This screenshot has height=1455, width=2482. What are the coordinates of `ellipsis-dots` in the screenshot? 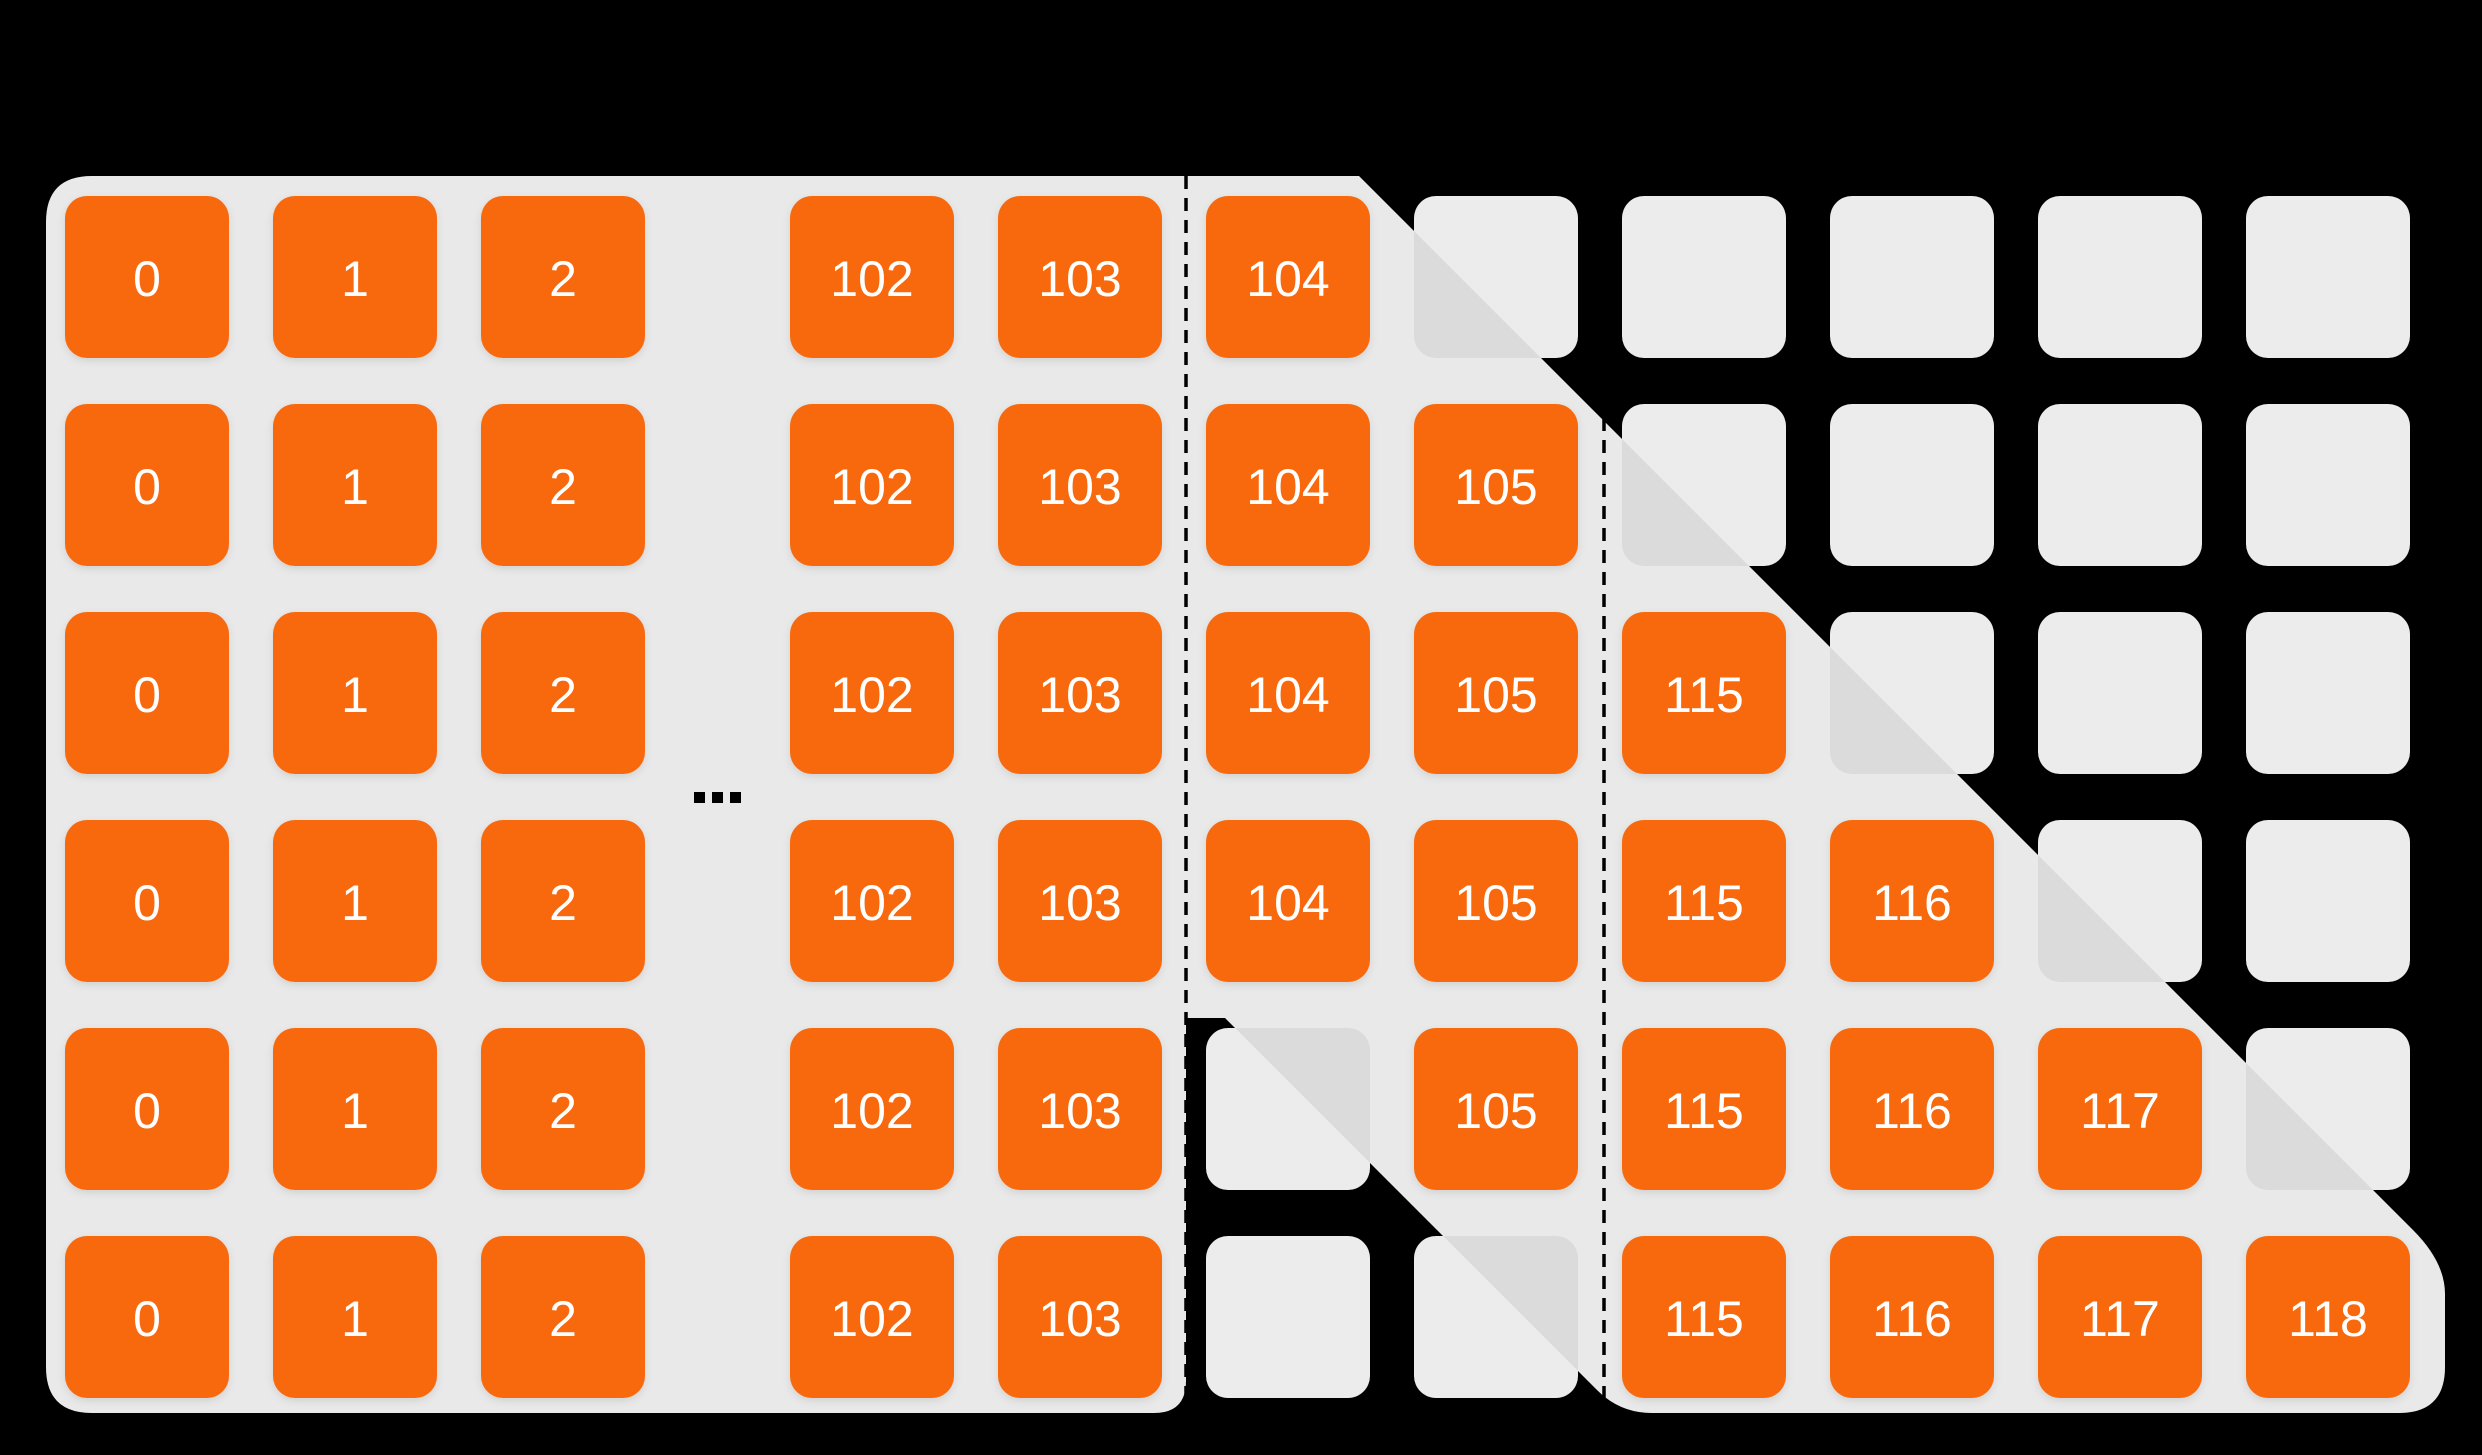 It's located at (717, 797).